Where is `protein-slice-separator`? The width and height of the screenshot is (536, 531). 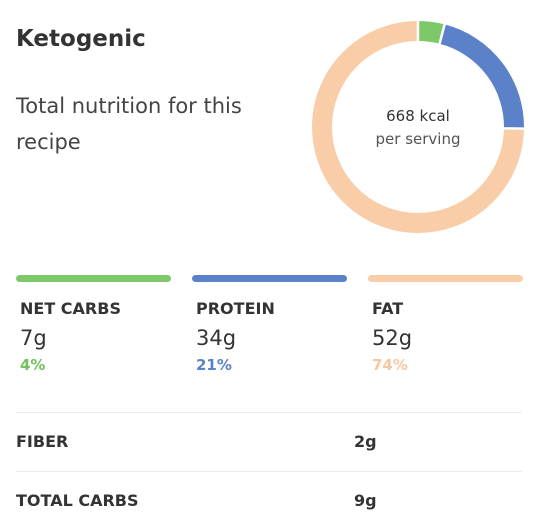 protein-slice-separator is located at coordinates (442, 34).